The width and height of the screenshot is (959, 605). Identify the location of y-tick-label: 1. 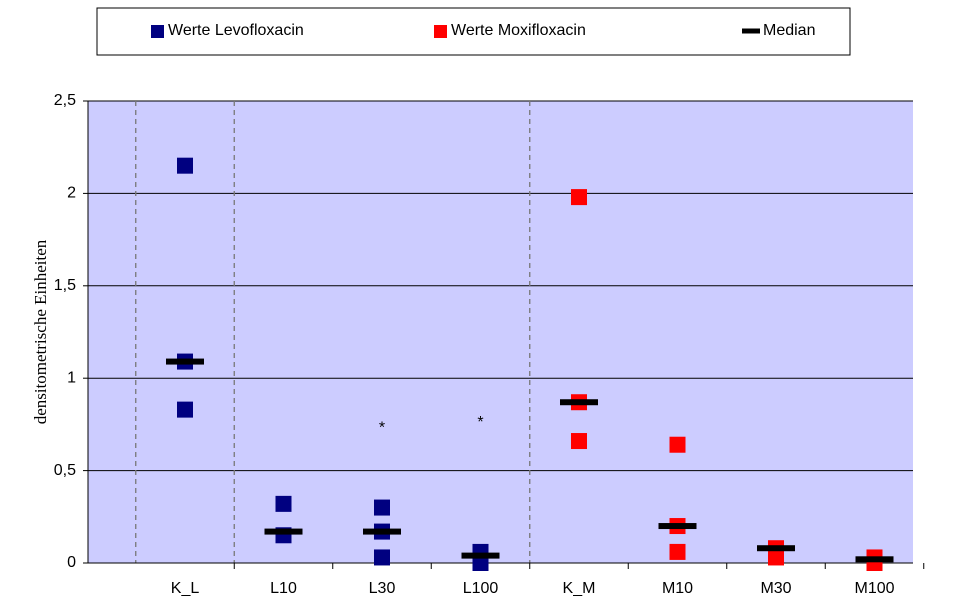
(71, 377).